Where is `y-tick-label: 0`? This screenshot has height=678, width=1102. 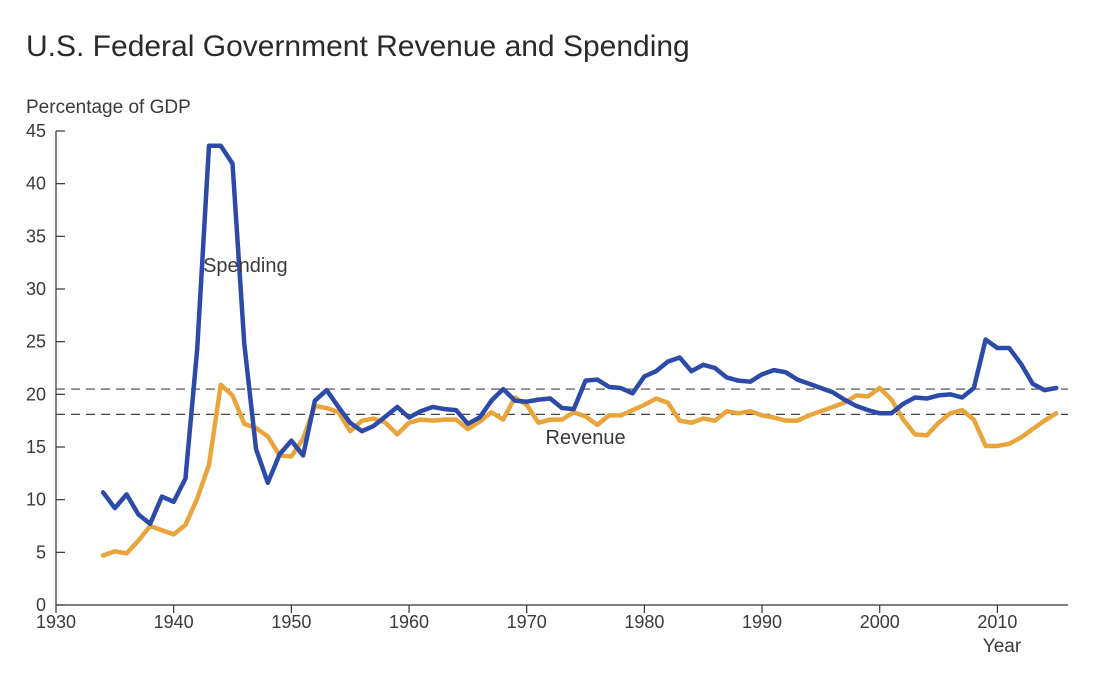 y-tick-label: 0 is located at coordinates (41, 605).